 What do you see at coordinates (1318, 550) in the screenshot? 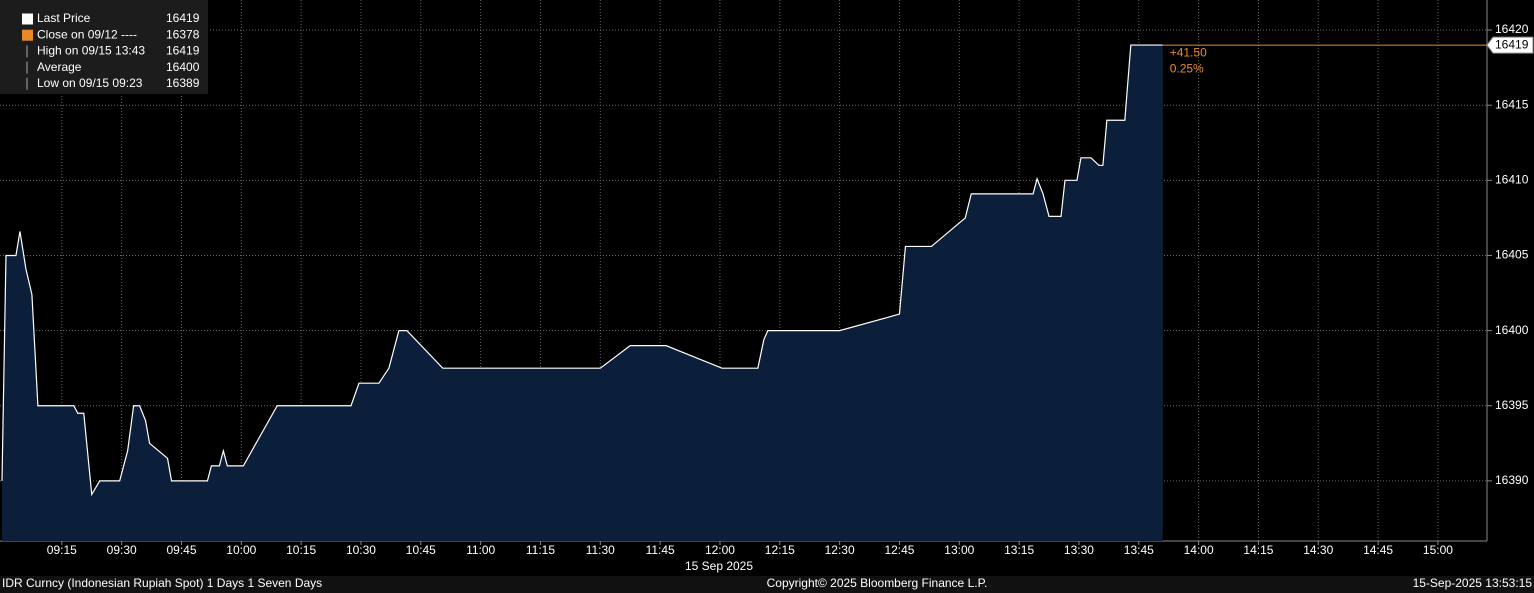
I see `x-tick-label: 14:30` at bounding box center [1318, 550].